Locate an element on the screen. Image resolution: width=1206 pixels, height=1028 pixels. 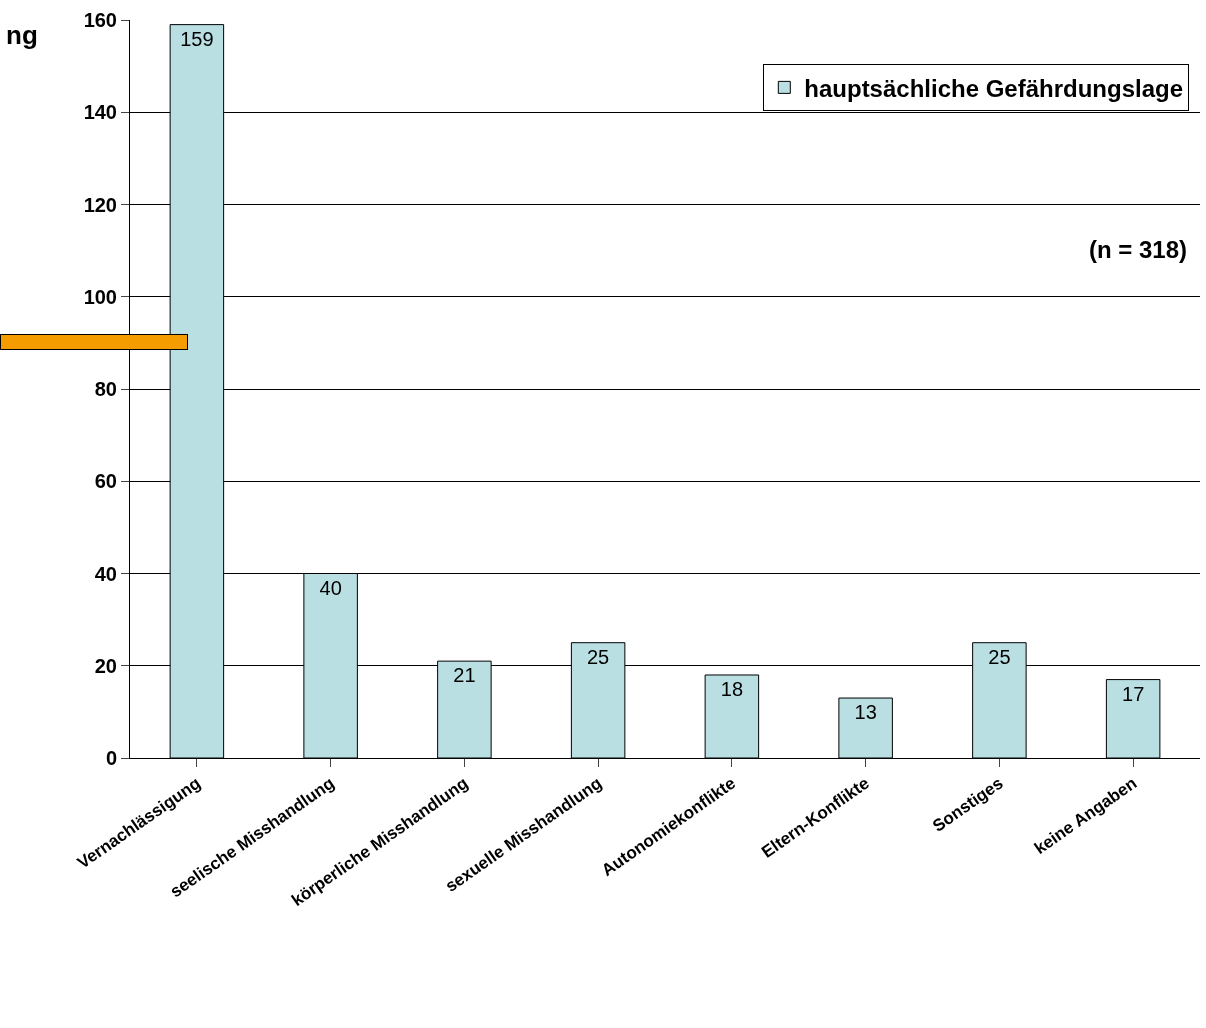
annotation: (n = 318) is located at coordinates (1138, 249).